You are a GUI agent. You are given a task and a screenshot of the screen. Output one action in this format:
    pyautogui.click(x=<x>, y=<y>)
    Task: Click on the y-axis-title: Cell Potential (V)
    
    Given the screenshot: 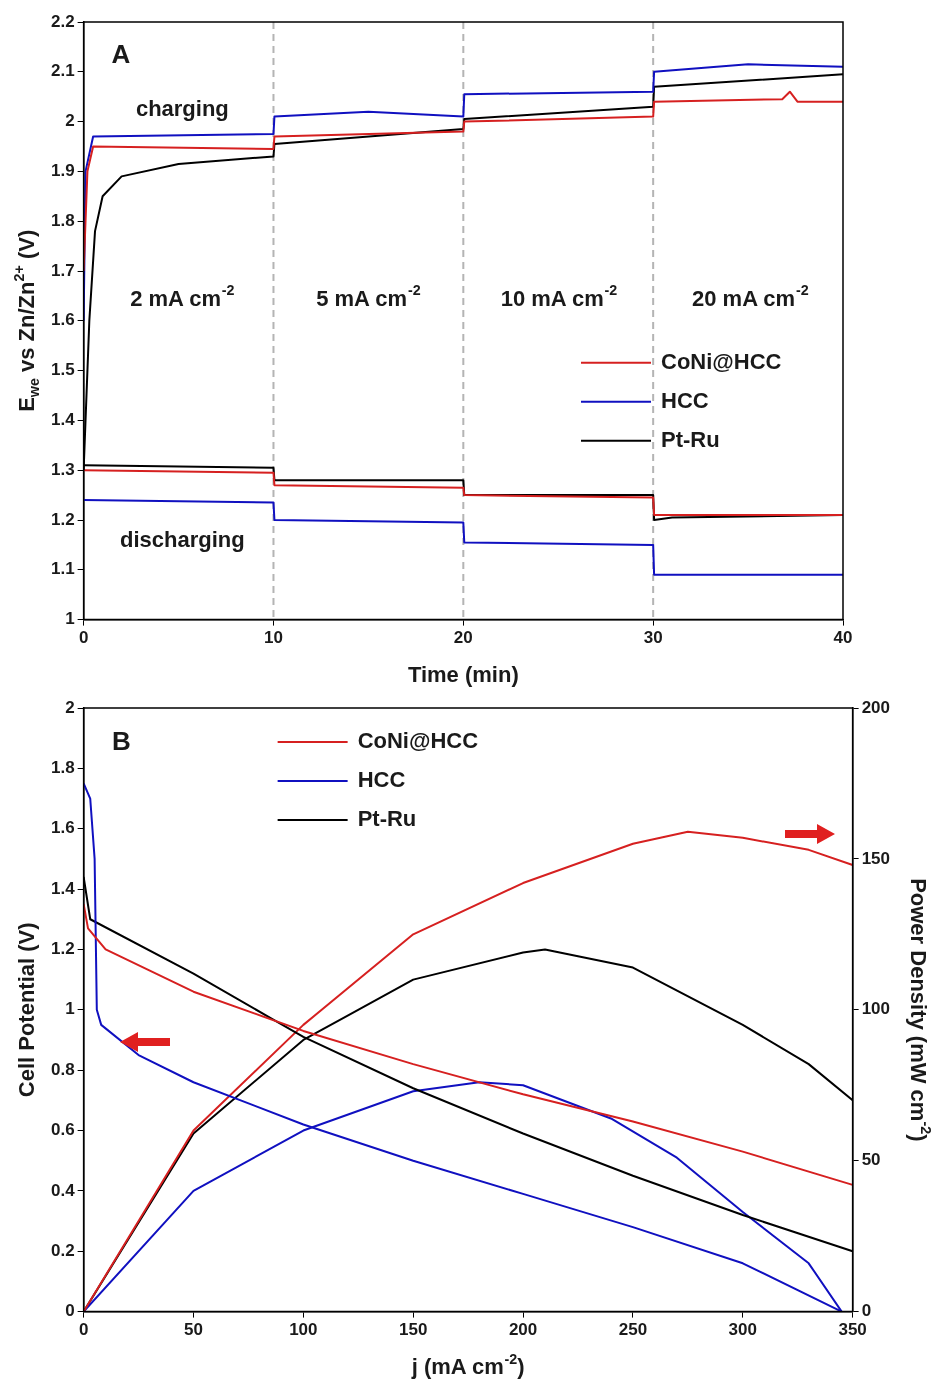 What is the action you would take?
    pyautogui.click(x=27, y=1010)
    